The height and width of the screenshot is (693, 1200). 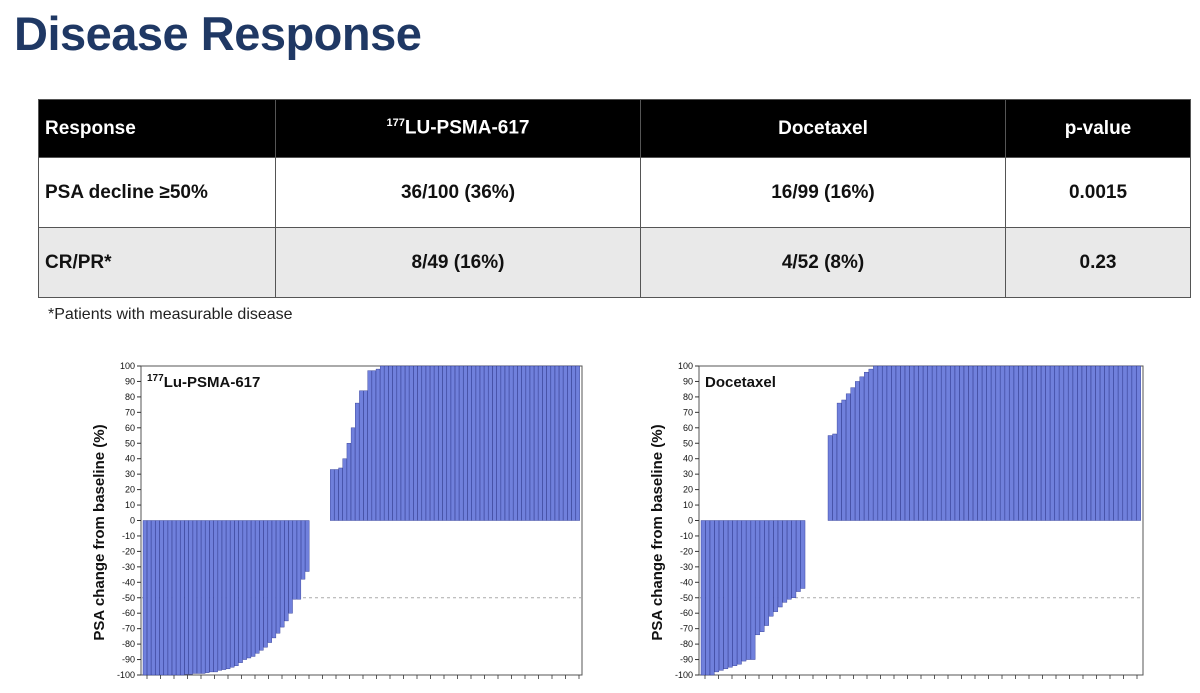 I want to click on table-cell: 8/49 (16%), so click(x=458, y=262).